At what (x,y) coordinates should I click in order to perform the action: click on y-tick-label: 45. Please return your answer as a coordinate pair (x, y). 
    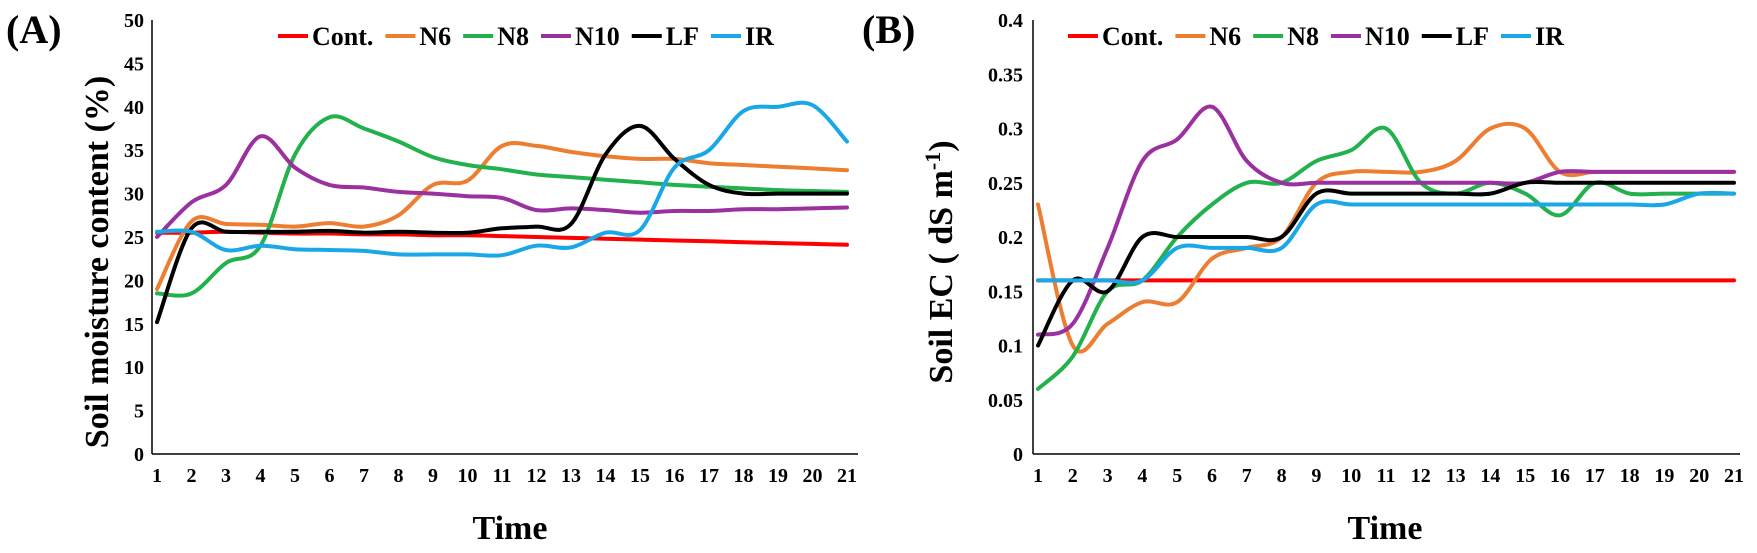
    Looking at the image, I should click on (134, 64).